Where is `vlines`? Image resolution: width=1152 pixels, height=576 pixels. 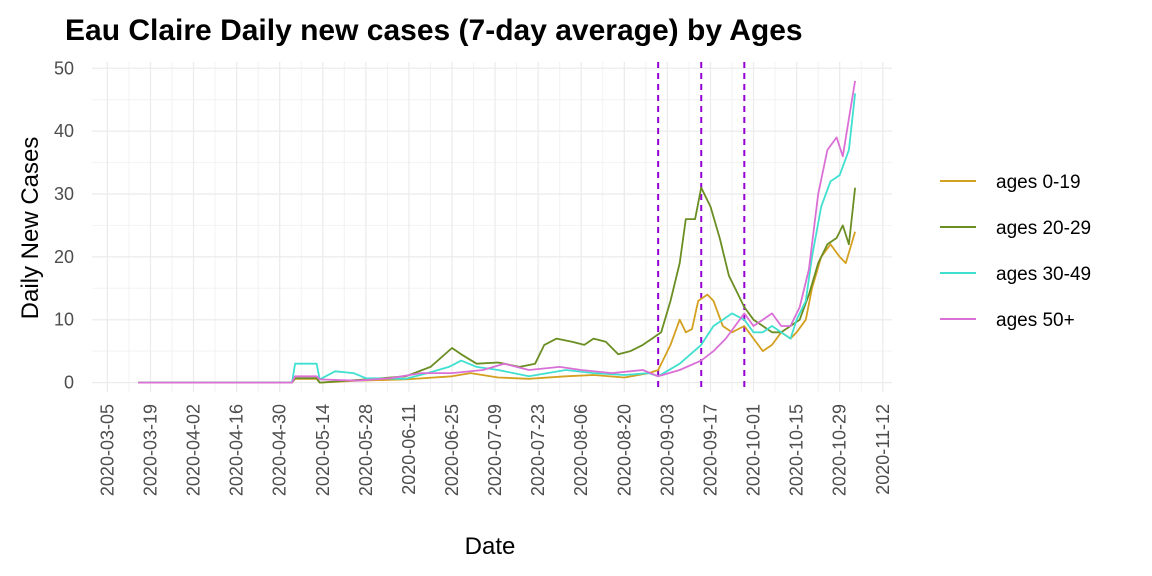
vlines is located at coordinates (701, 227).